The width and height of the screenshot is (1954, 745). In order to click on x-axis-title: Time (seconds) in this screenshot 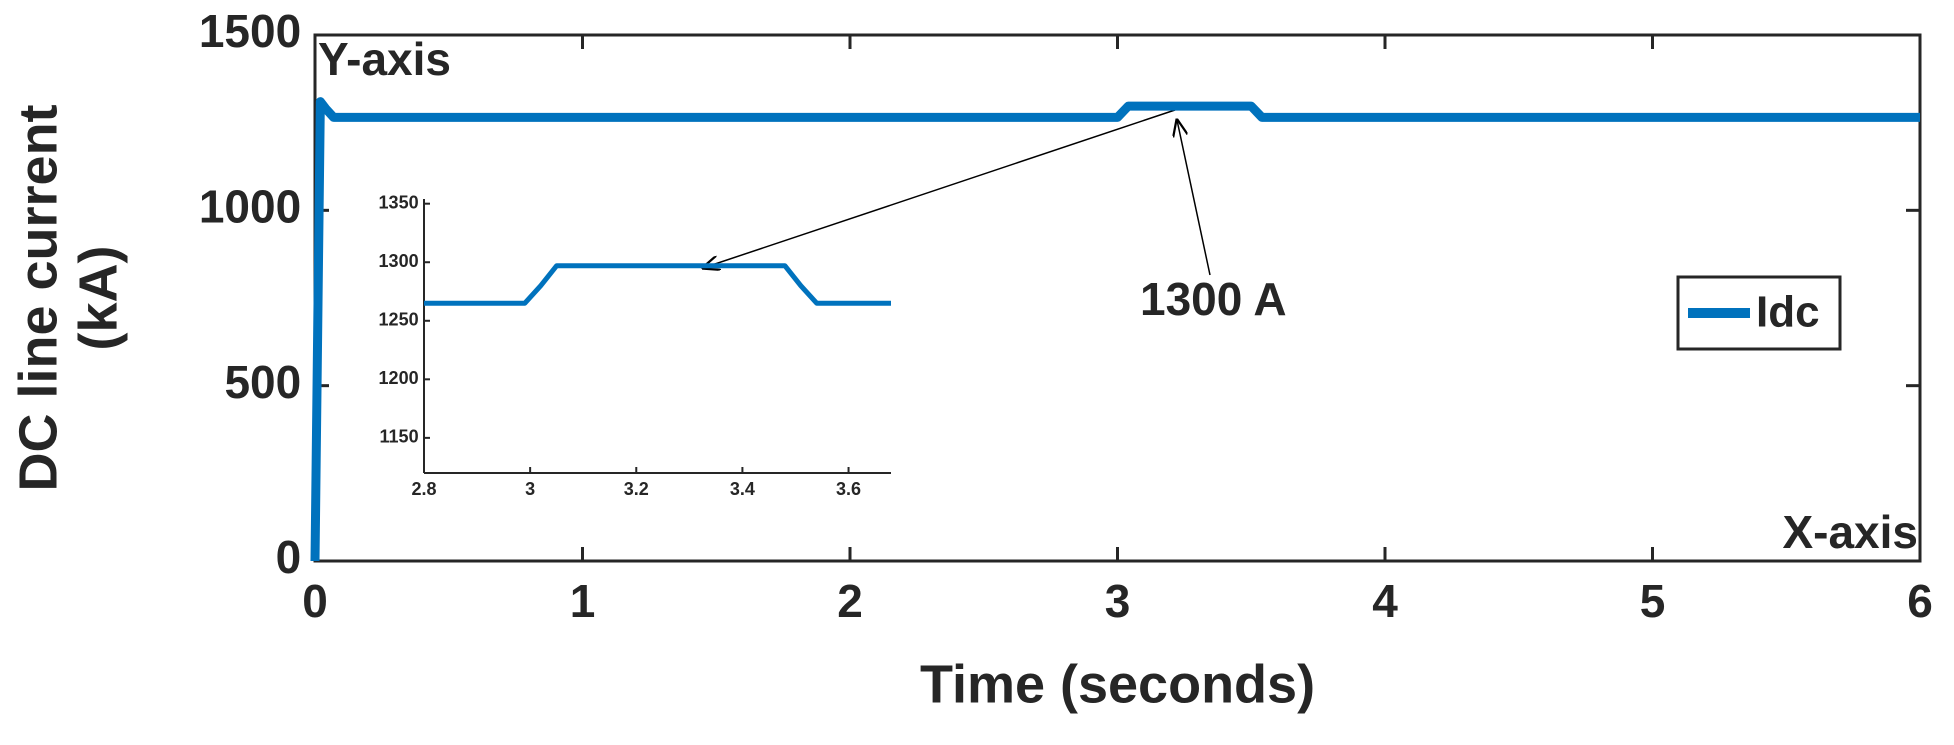, I will do `click(1117, 684)`.